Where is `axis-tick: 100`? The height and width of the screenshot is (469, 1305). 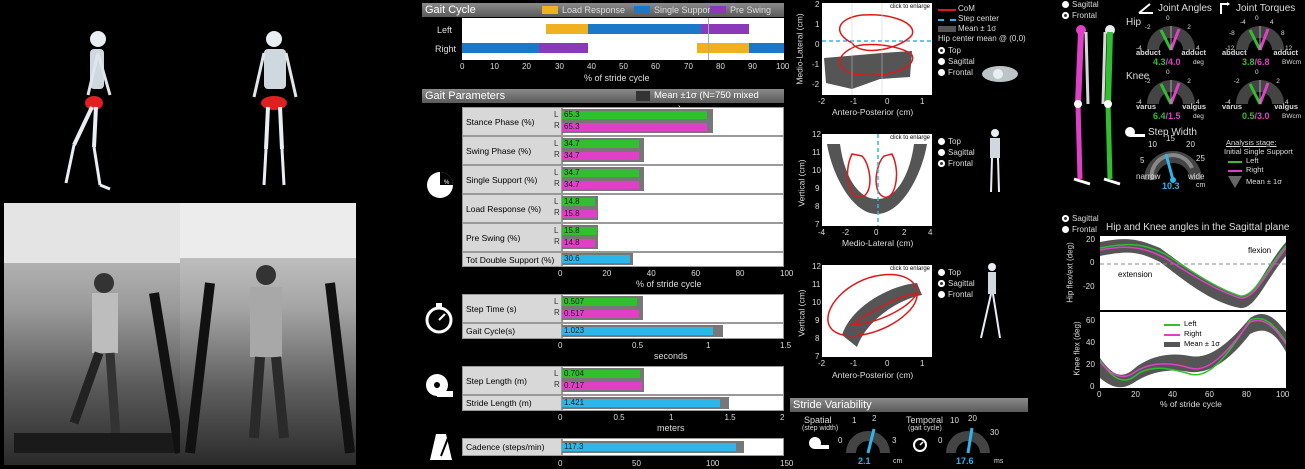 axis-tick: 100 is located at coordinates (787, 273).